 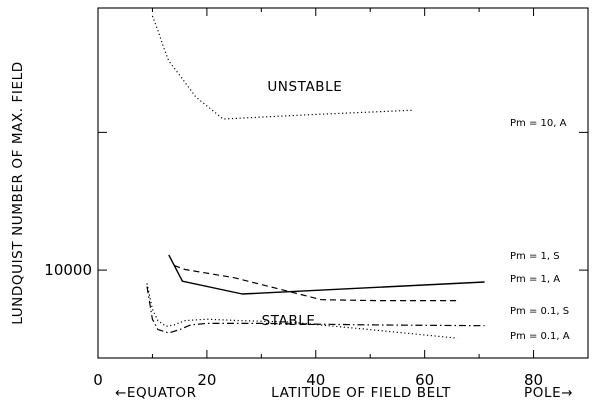 I want to click on legend-label: Pm = 1, A, so click(x=535, y=279).